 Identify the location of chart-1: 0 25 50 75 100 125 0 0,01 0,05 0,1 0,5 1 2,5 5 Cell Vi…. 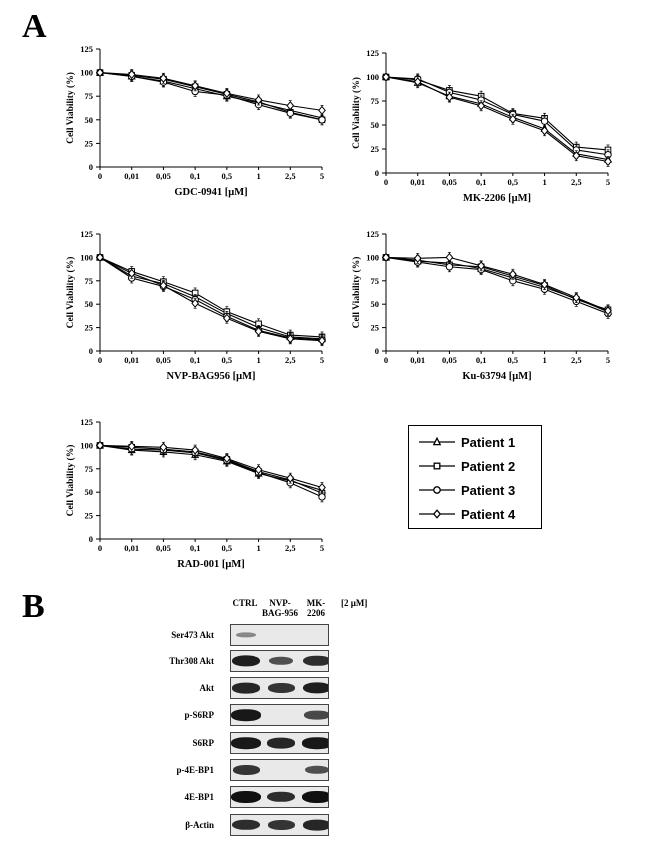
(196, 121).